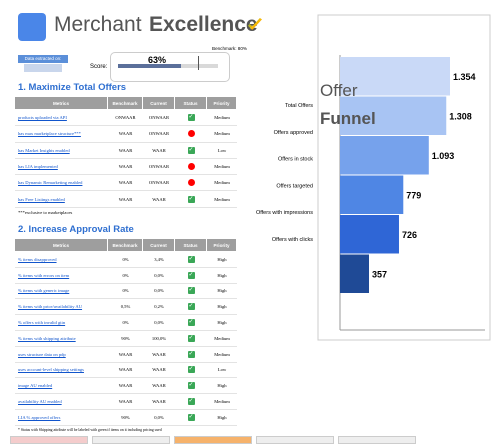 Image resolution: width=500 pixels, height=444 pixels. Describe the element at coordinates (339, 90) in the screenshot. I see `chart-title: Offer` at that location.